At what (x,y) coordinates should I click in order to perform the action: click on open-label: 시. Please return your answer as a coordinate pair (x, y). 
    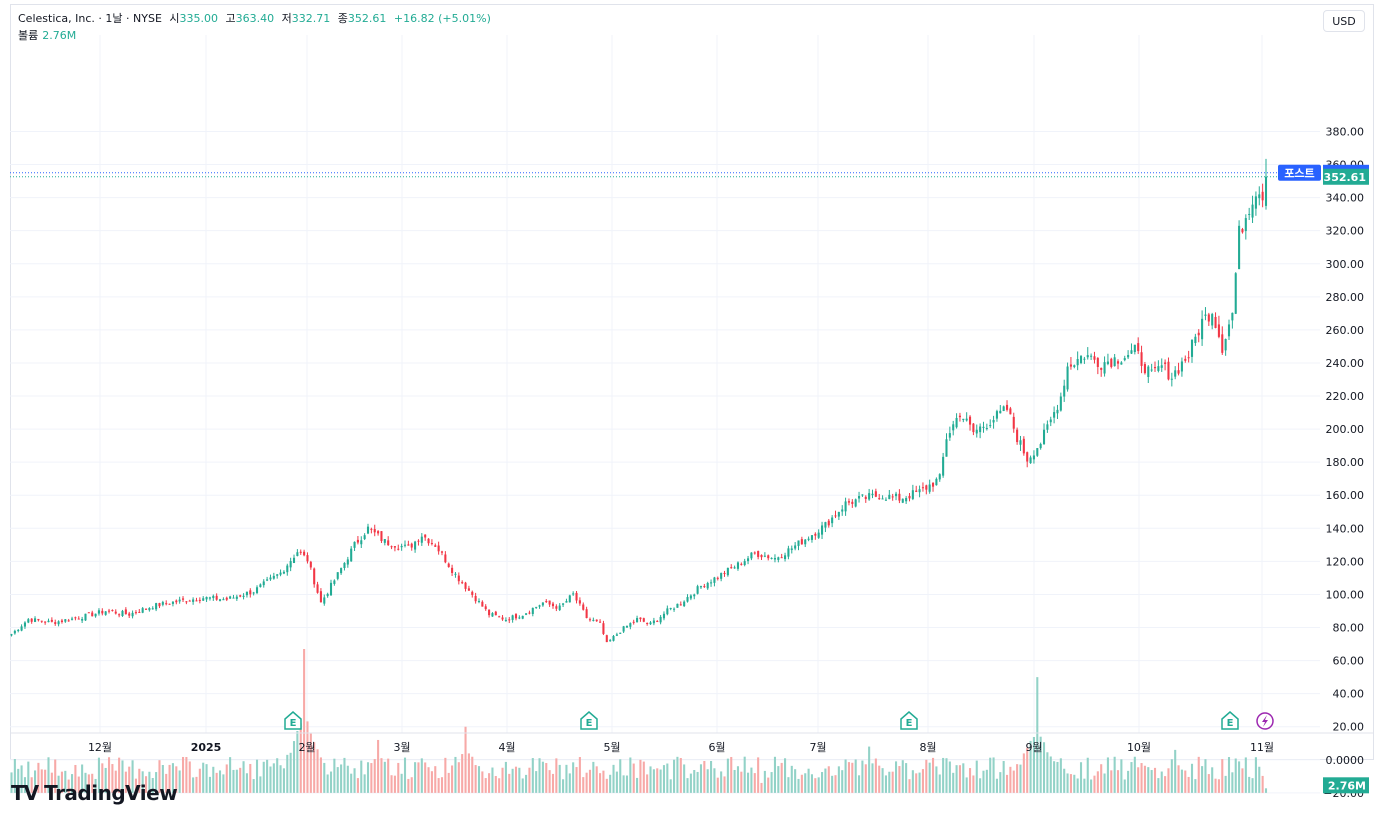
    Looking at the image, I should click on (174, 18).